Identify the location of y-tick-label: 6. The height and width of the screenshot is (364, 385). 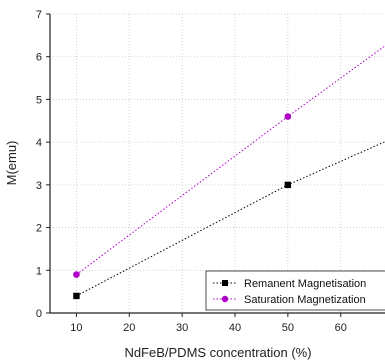
(39, 58).